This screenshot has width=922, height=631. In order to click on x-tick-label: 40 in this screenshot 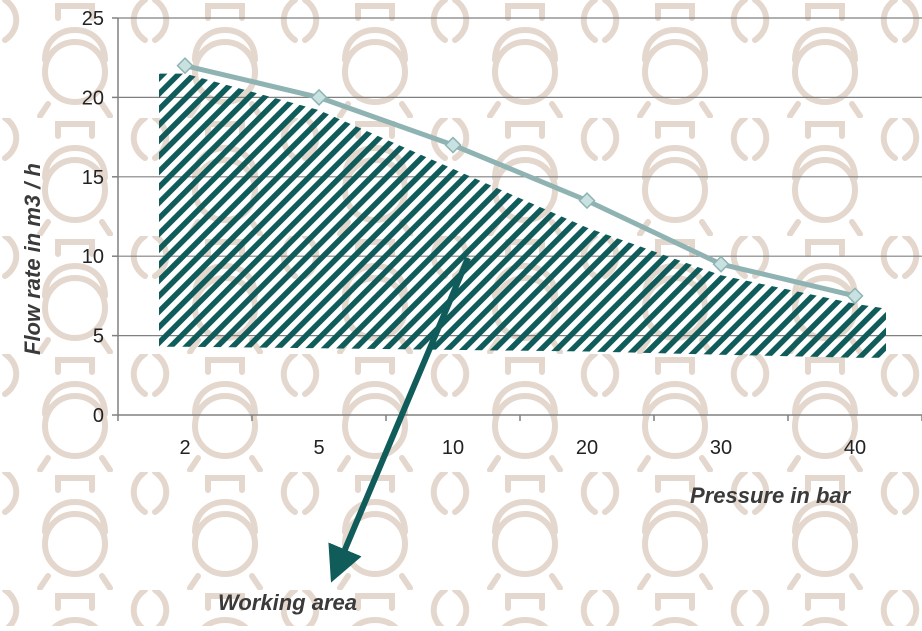, I will do `click(855, 448)`.